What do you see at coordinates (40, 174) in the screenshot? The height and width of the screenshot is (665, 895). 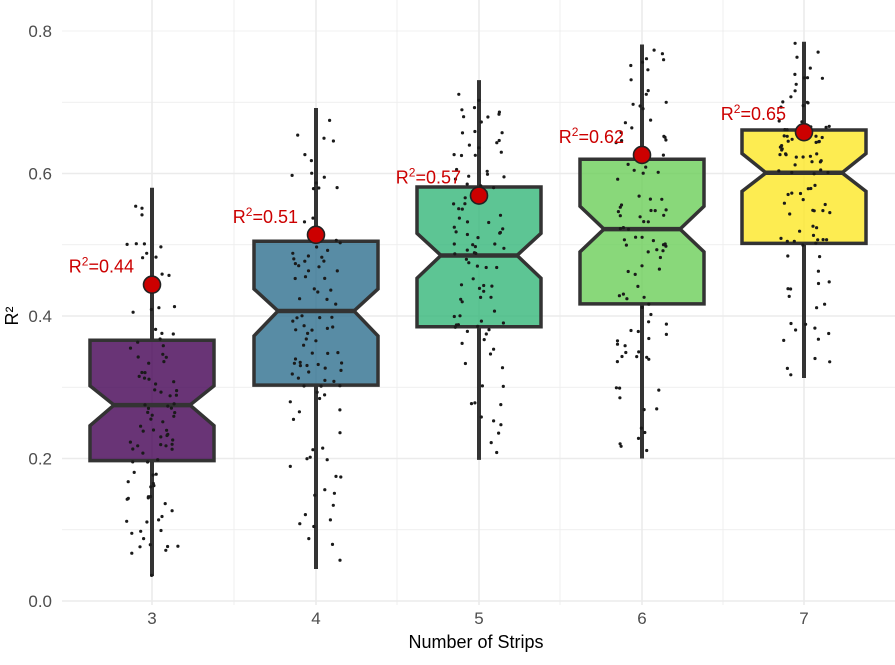 I see `y-tick-label: 0.6` at bounding box center [40, 174].